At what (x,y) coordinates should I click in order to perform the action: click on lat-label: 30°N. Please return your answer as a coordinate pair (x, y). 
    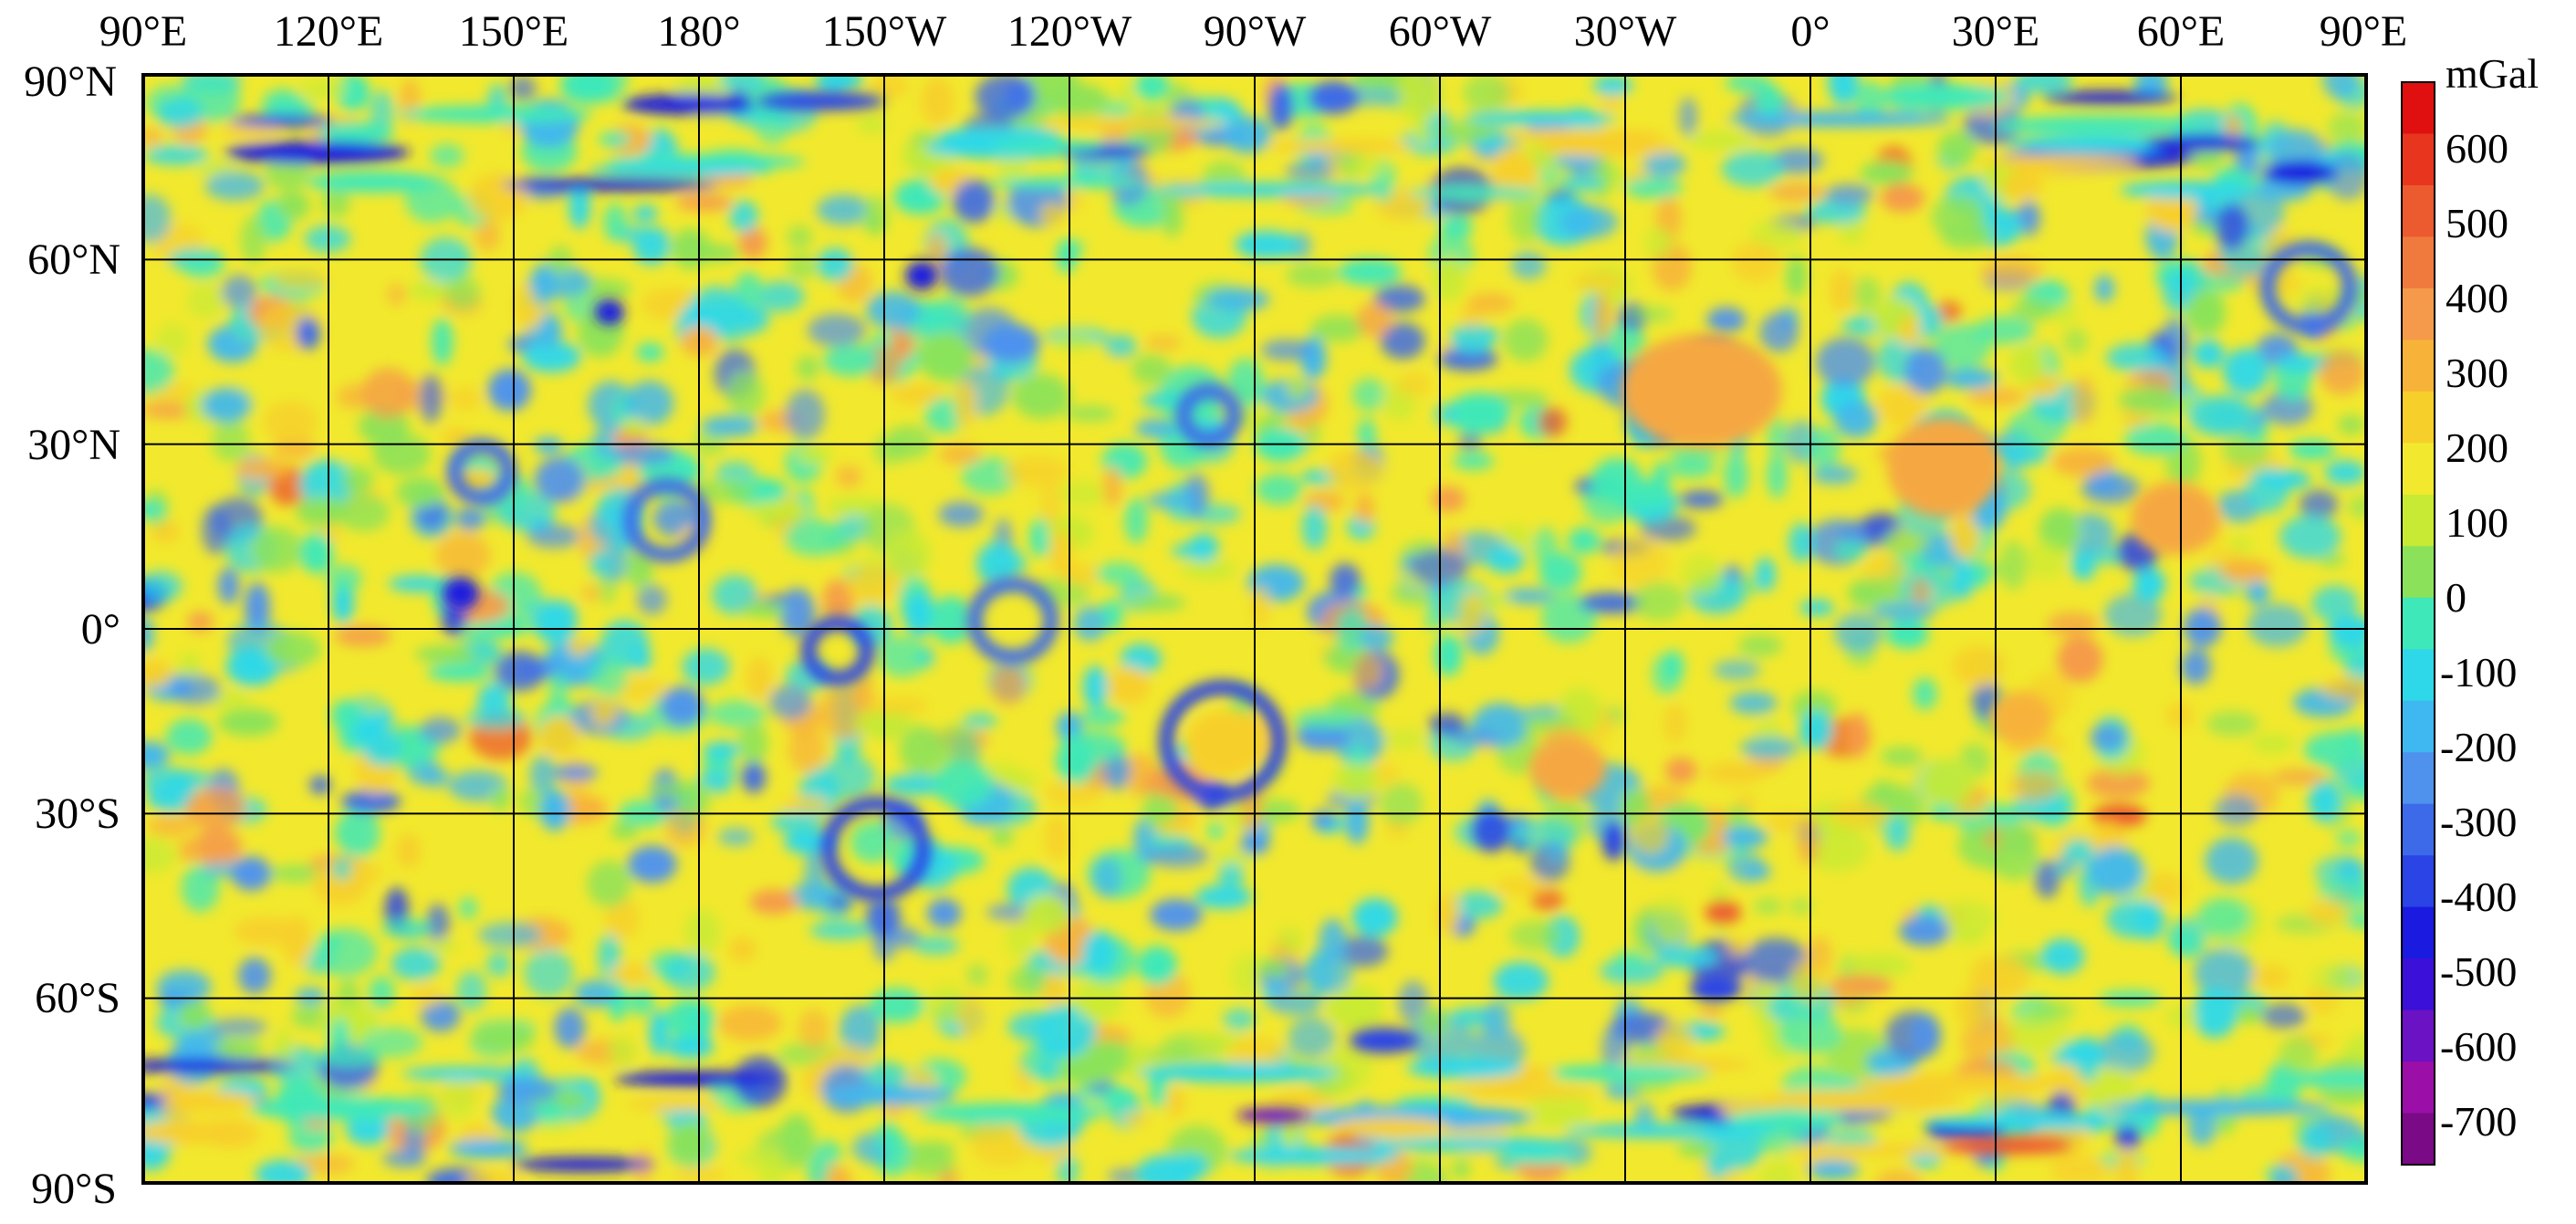
    Looking at the image, I should click on (73, 445).